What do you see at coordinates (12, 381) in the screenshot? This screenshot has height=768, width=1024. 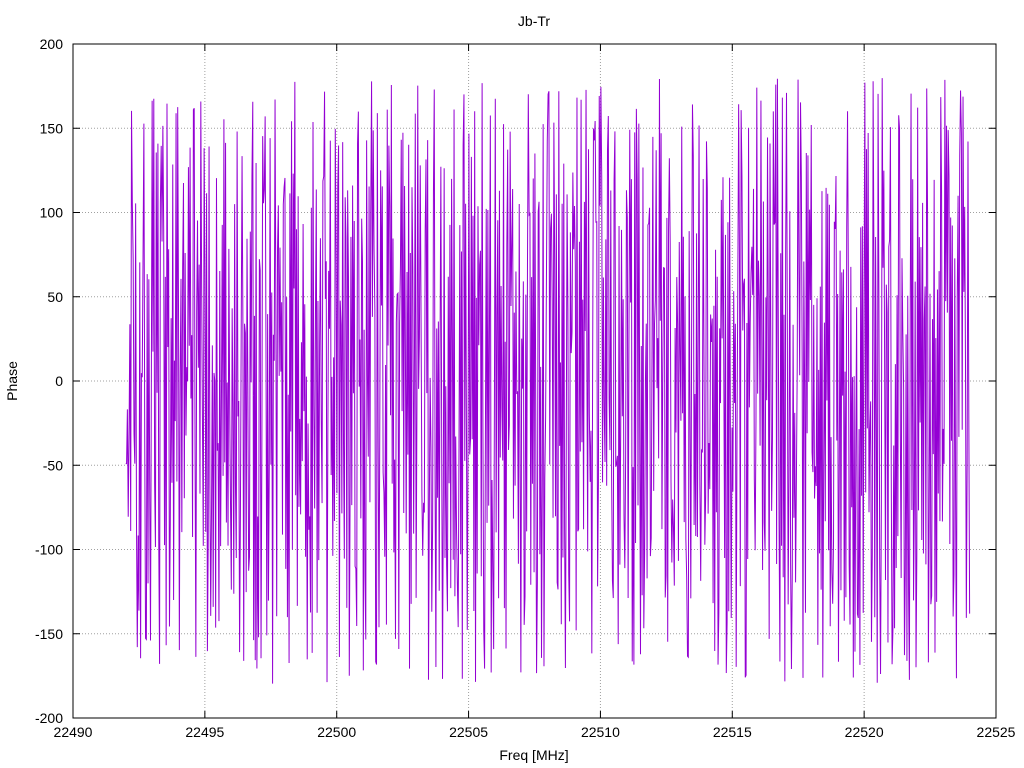 I see `y-axis-title: Phase` at bounding box center [12, 381].